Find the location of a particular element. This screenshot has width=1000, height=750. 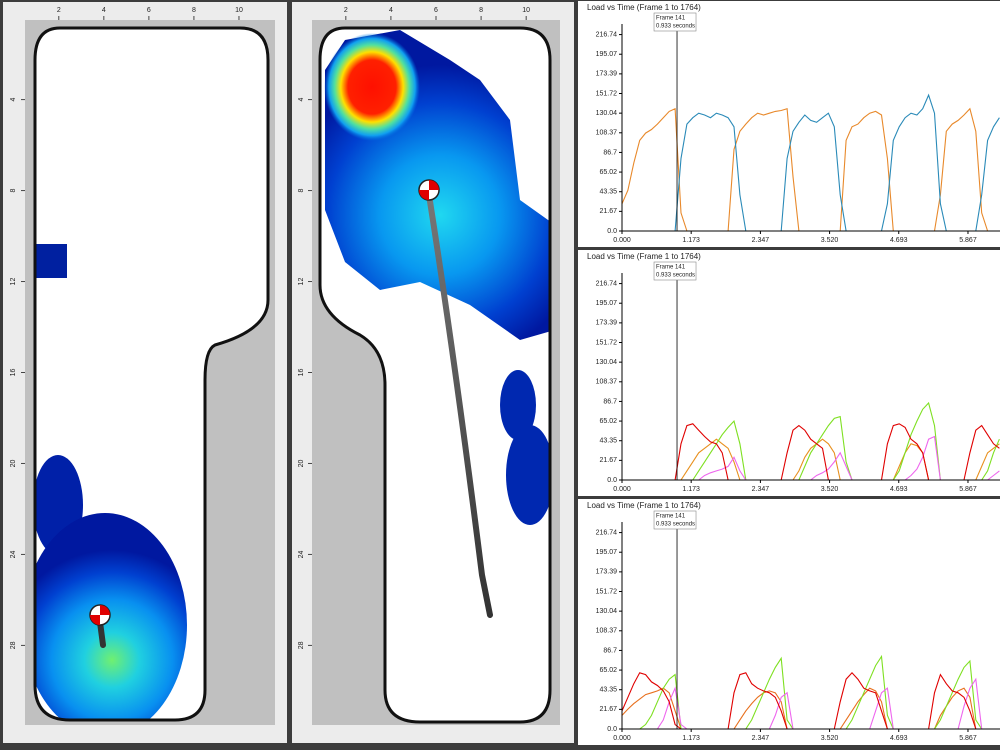

y-tick-label: 20 is located at coordinates (301, 463).